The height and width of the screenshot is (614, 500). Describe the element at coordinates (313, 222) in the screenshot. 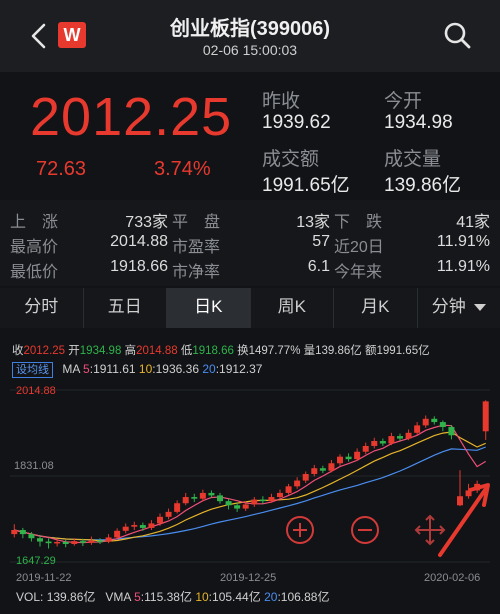

I see `stat-value: 13家` at that location.